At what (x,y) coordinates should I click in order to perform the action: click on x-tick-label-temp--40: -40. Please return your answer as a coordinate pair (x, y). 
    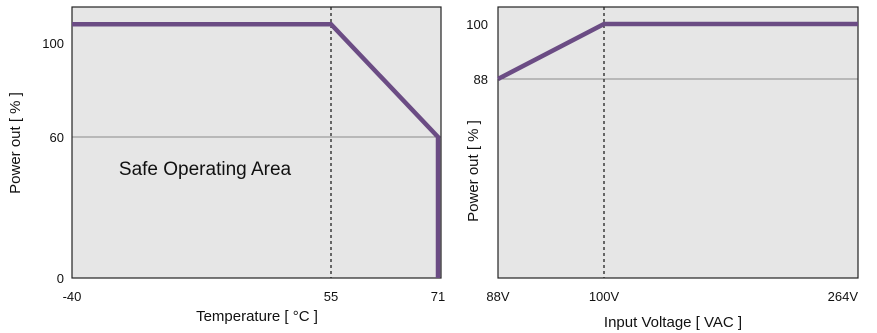
    Looking at the image, I should click on (72, 296).